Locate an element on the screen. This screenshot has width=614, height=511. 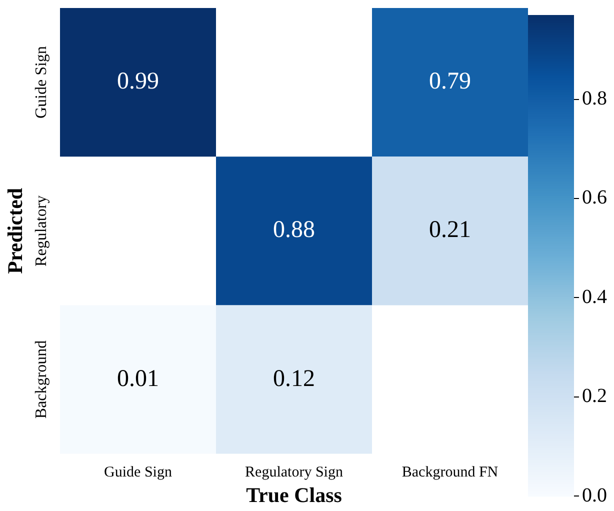
color-bar-label: 0.4 is located at coordinates (594, 297).